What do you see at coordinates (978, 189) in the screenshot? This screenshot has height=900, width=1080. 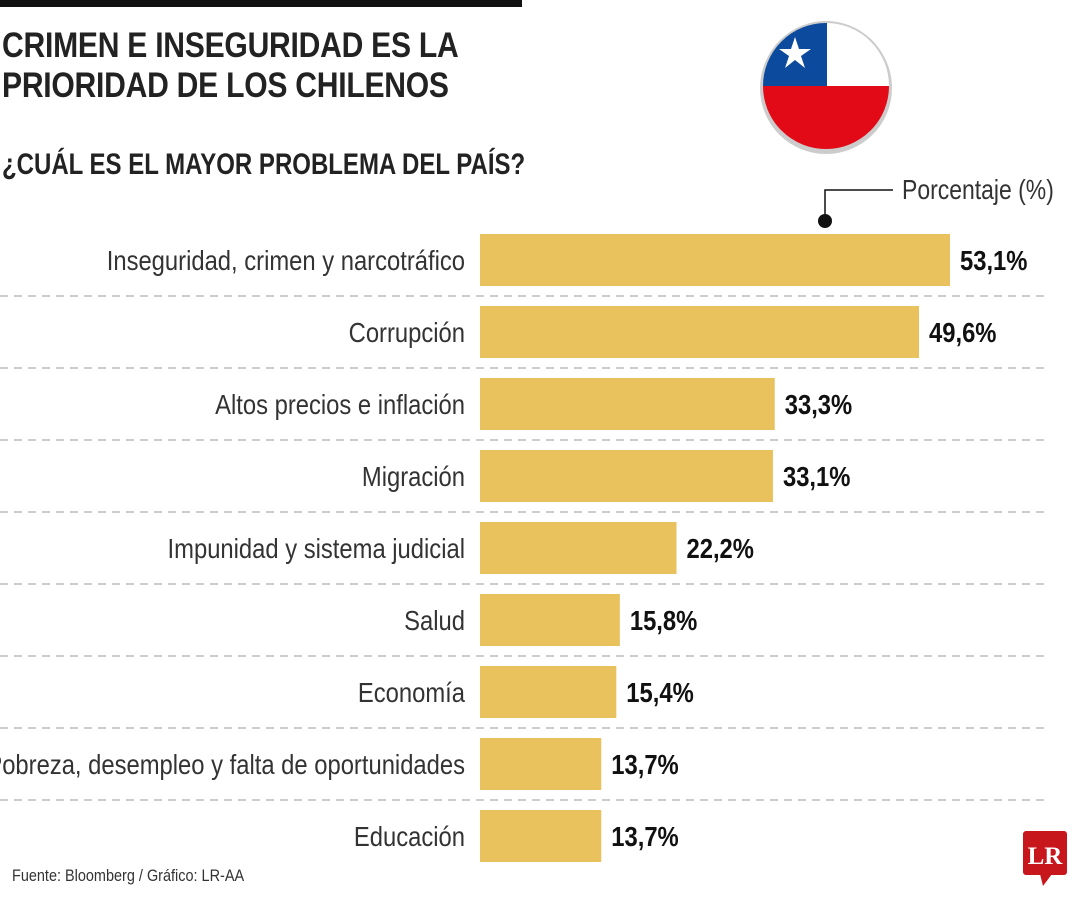 I see `legend-label: Porcentaje (%)` at bounding box center [978, 189].